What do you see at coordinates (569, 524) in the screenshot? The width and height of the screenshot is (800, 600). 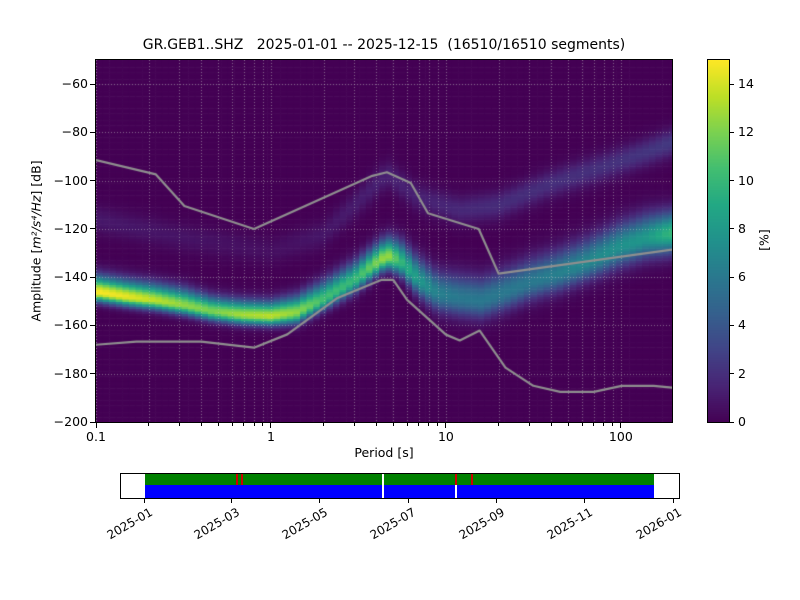 I see `timeline-date-label: 2025-11` at bounding box center [569, 524].